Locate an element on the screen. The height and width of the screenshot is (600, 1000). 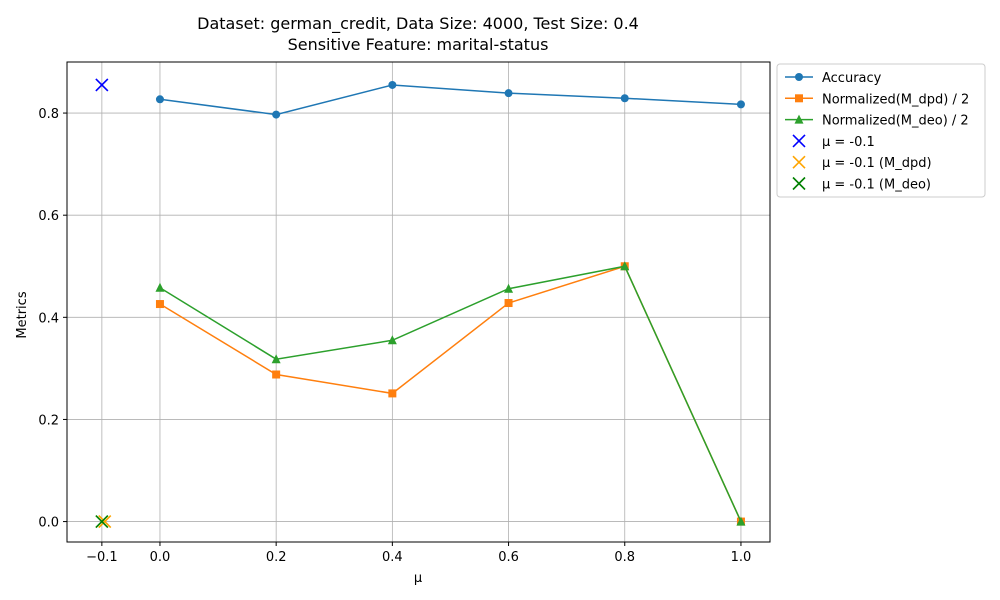
y-tick-label: 0.4 is located at coordinates (48, 318).